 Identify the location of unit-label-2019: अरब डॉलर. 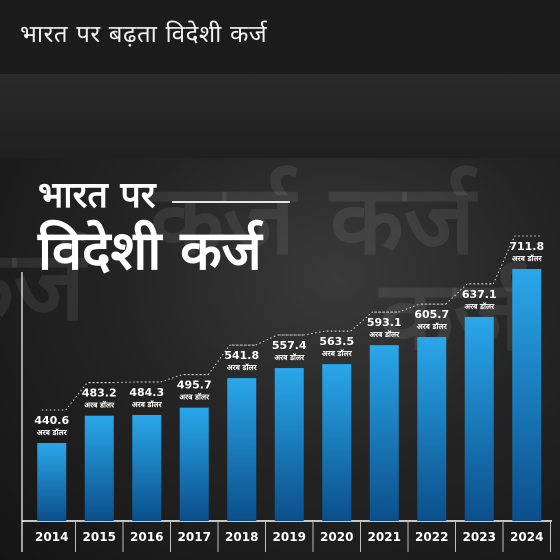
(289, 357).